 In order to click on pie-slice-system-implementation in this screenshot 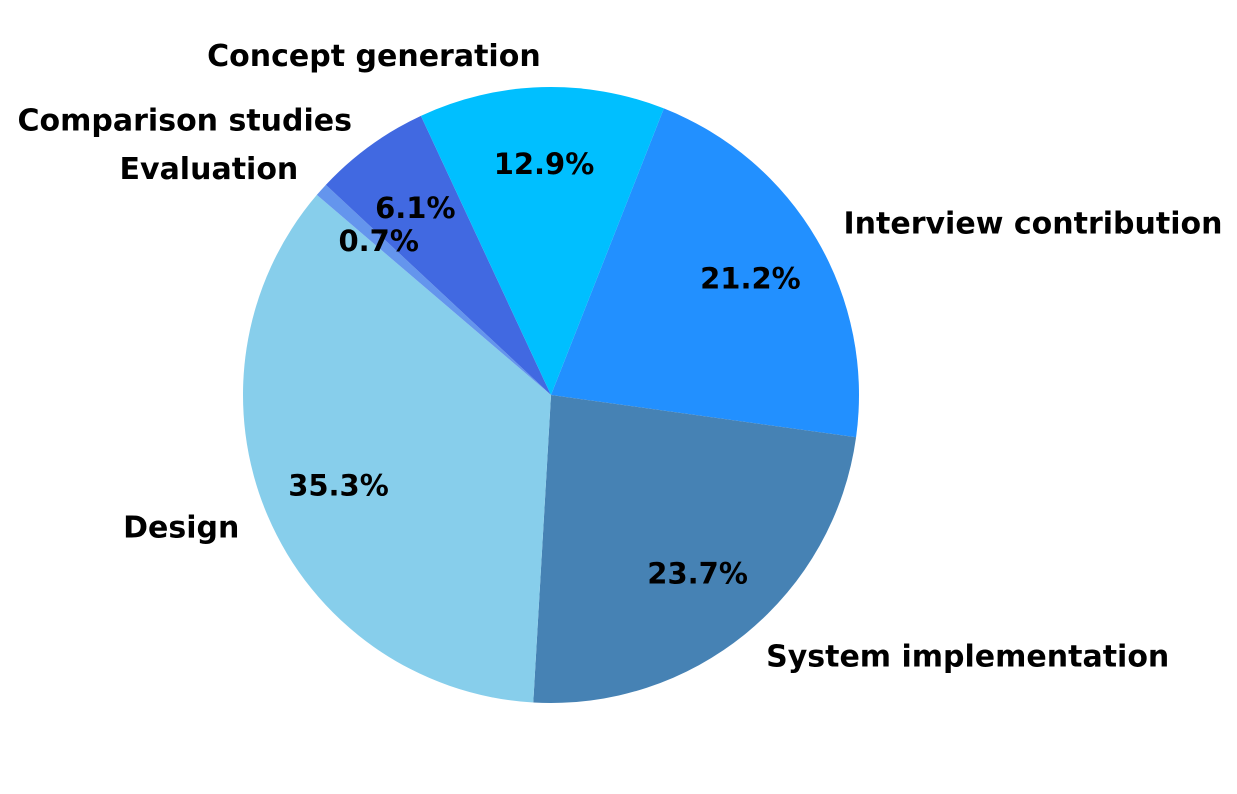, I will do `click(695, 549)`.